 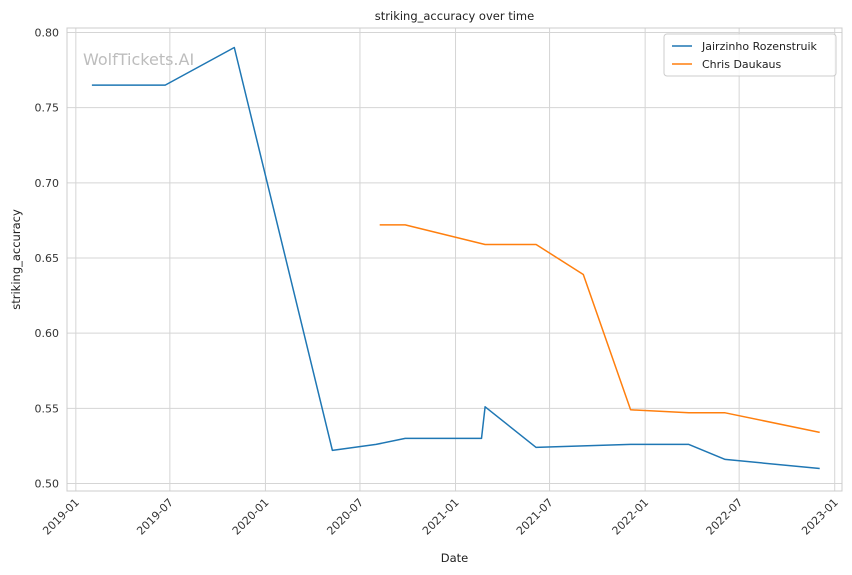 What do you see at coordinates (455, 558) in the screenshot?
I see `x-axis-title: Date` at bounding box center [455, 558].